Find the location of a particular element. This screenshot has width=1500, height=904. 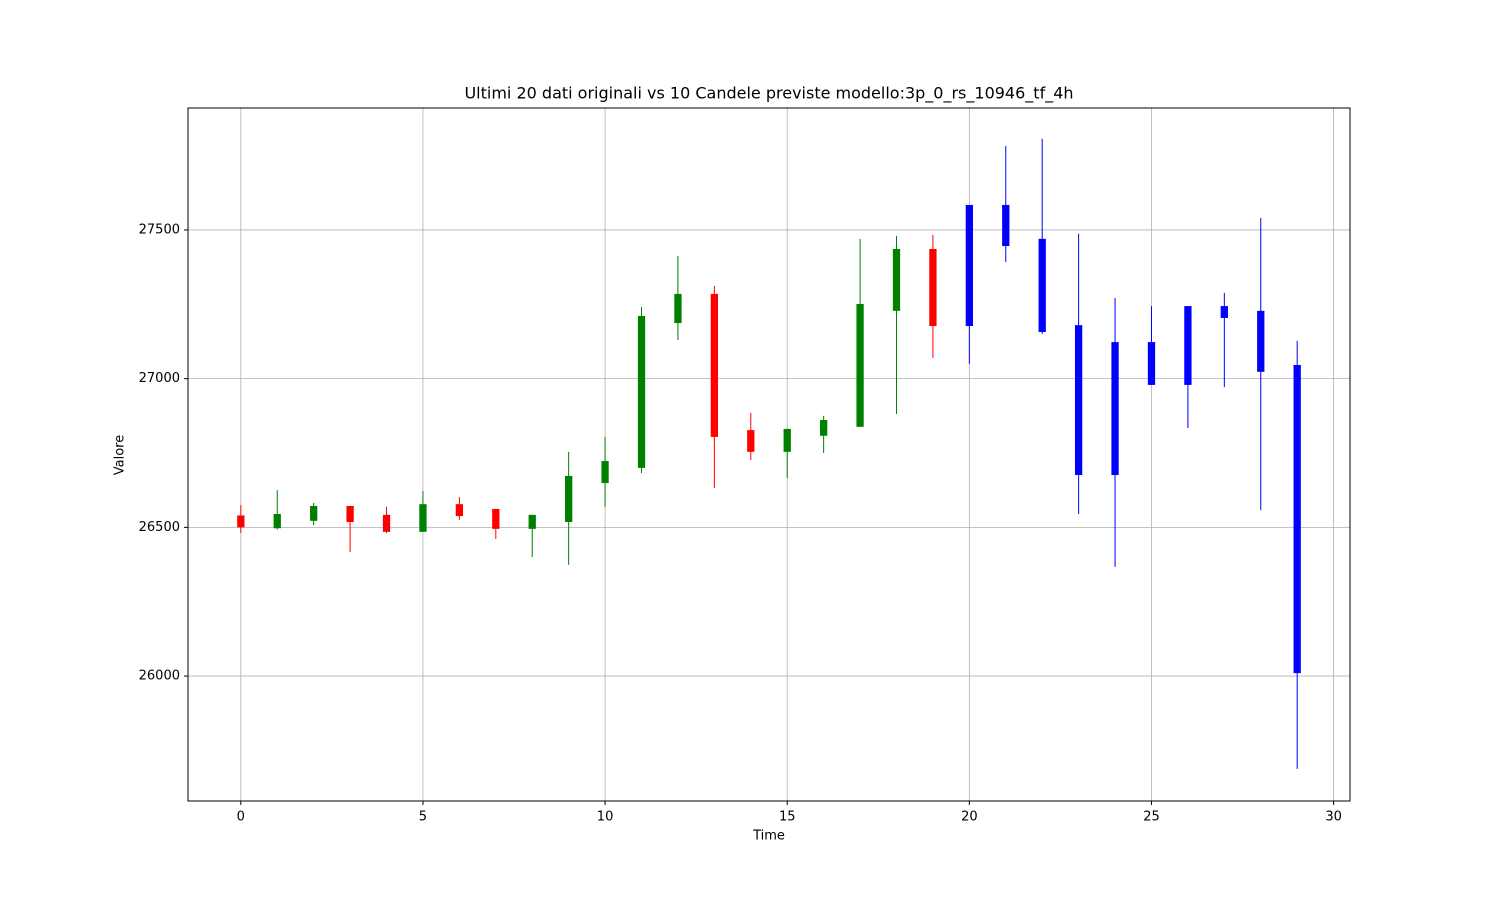

y-tick-label: 27500 is located at coordinates (159, 229).